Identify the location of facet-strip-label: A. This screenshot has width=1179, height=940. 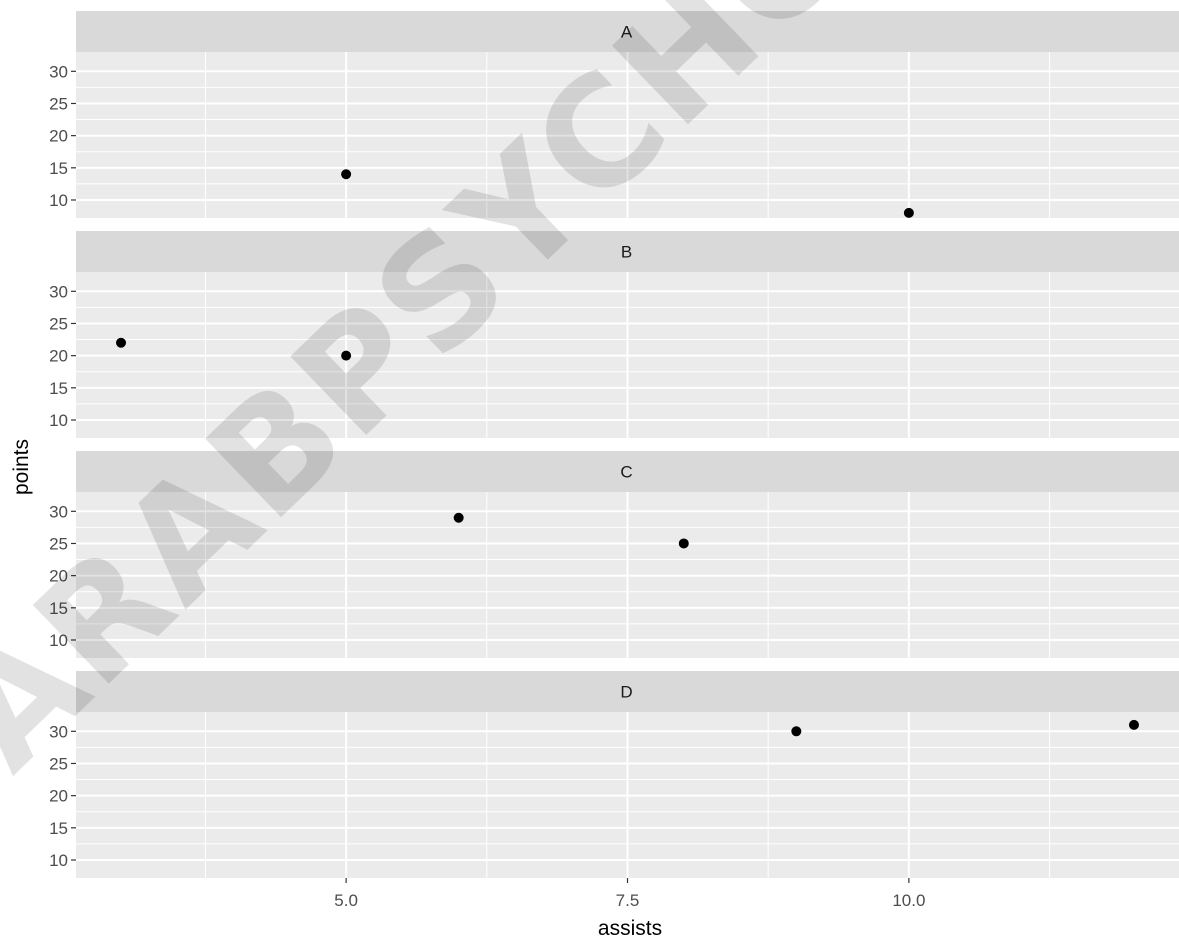
(627, 32).